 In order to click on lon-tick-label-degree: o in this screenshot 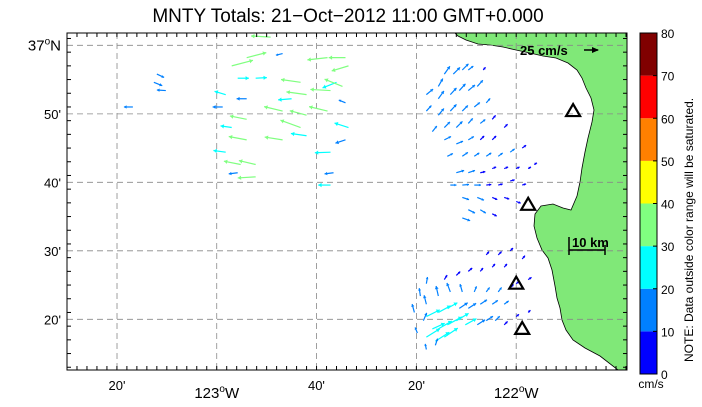, I will do `click(522, 389)`.